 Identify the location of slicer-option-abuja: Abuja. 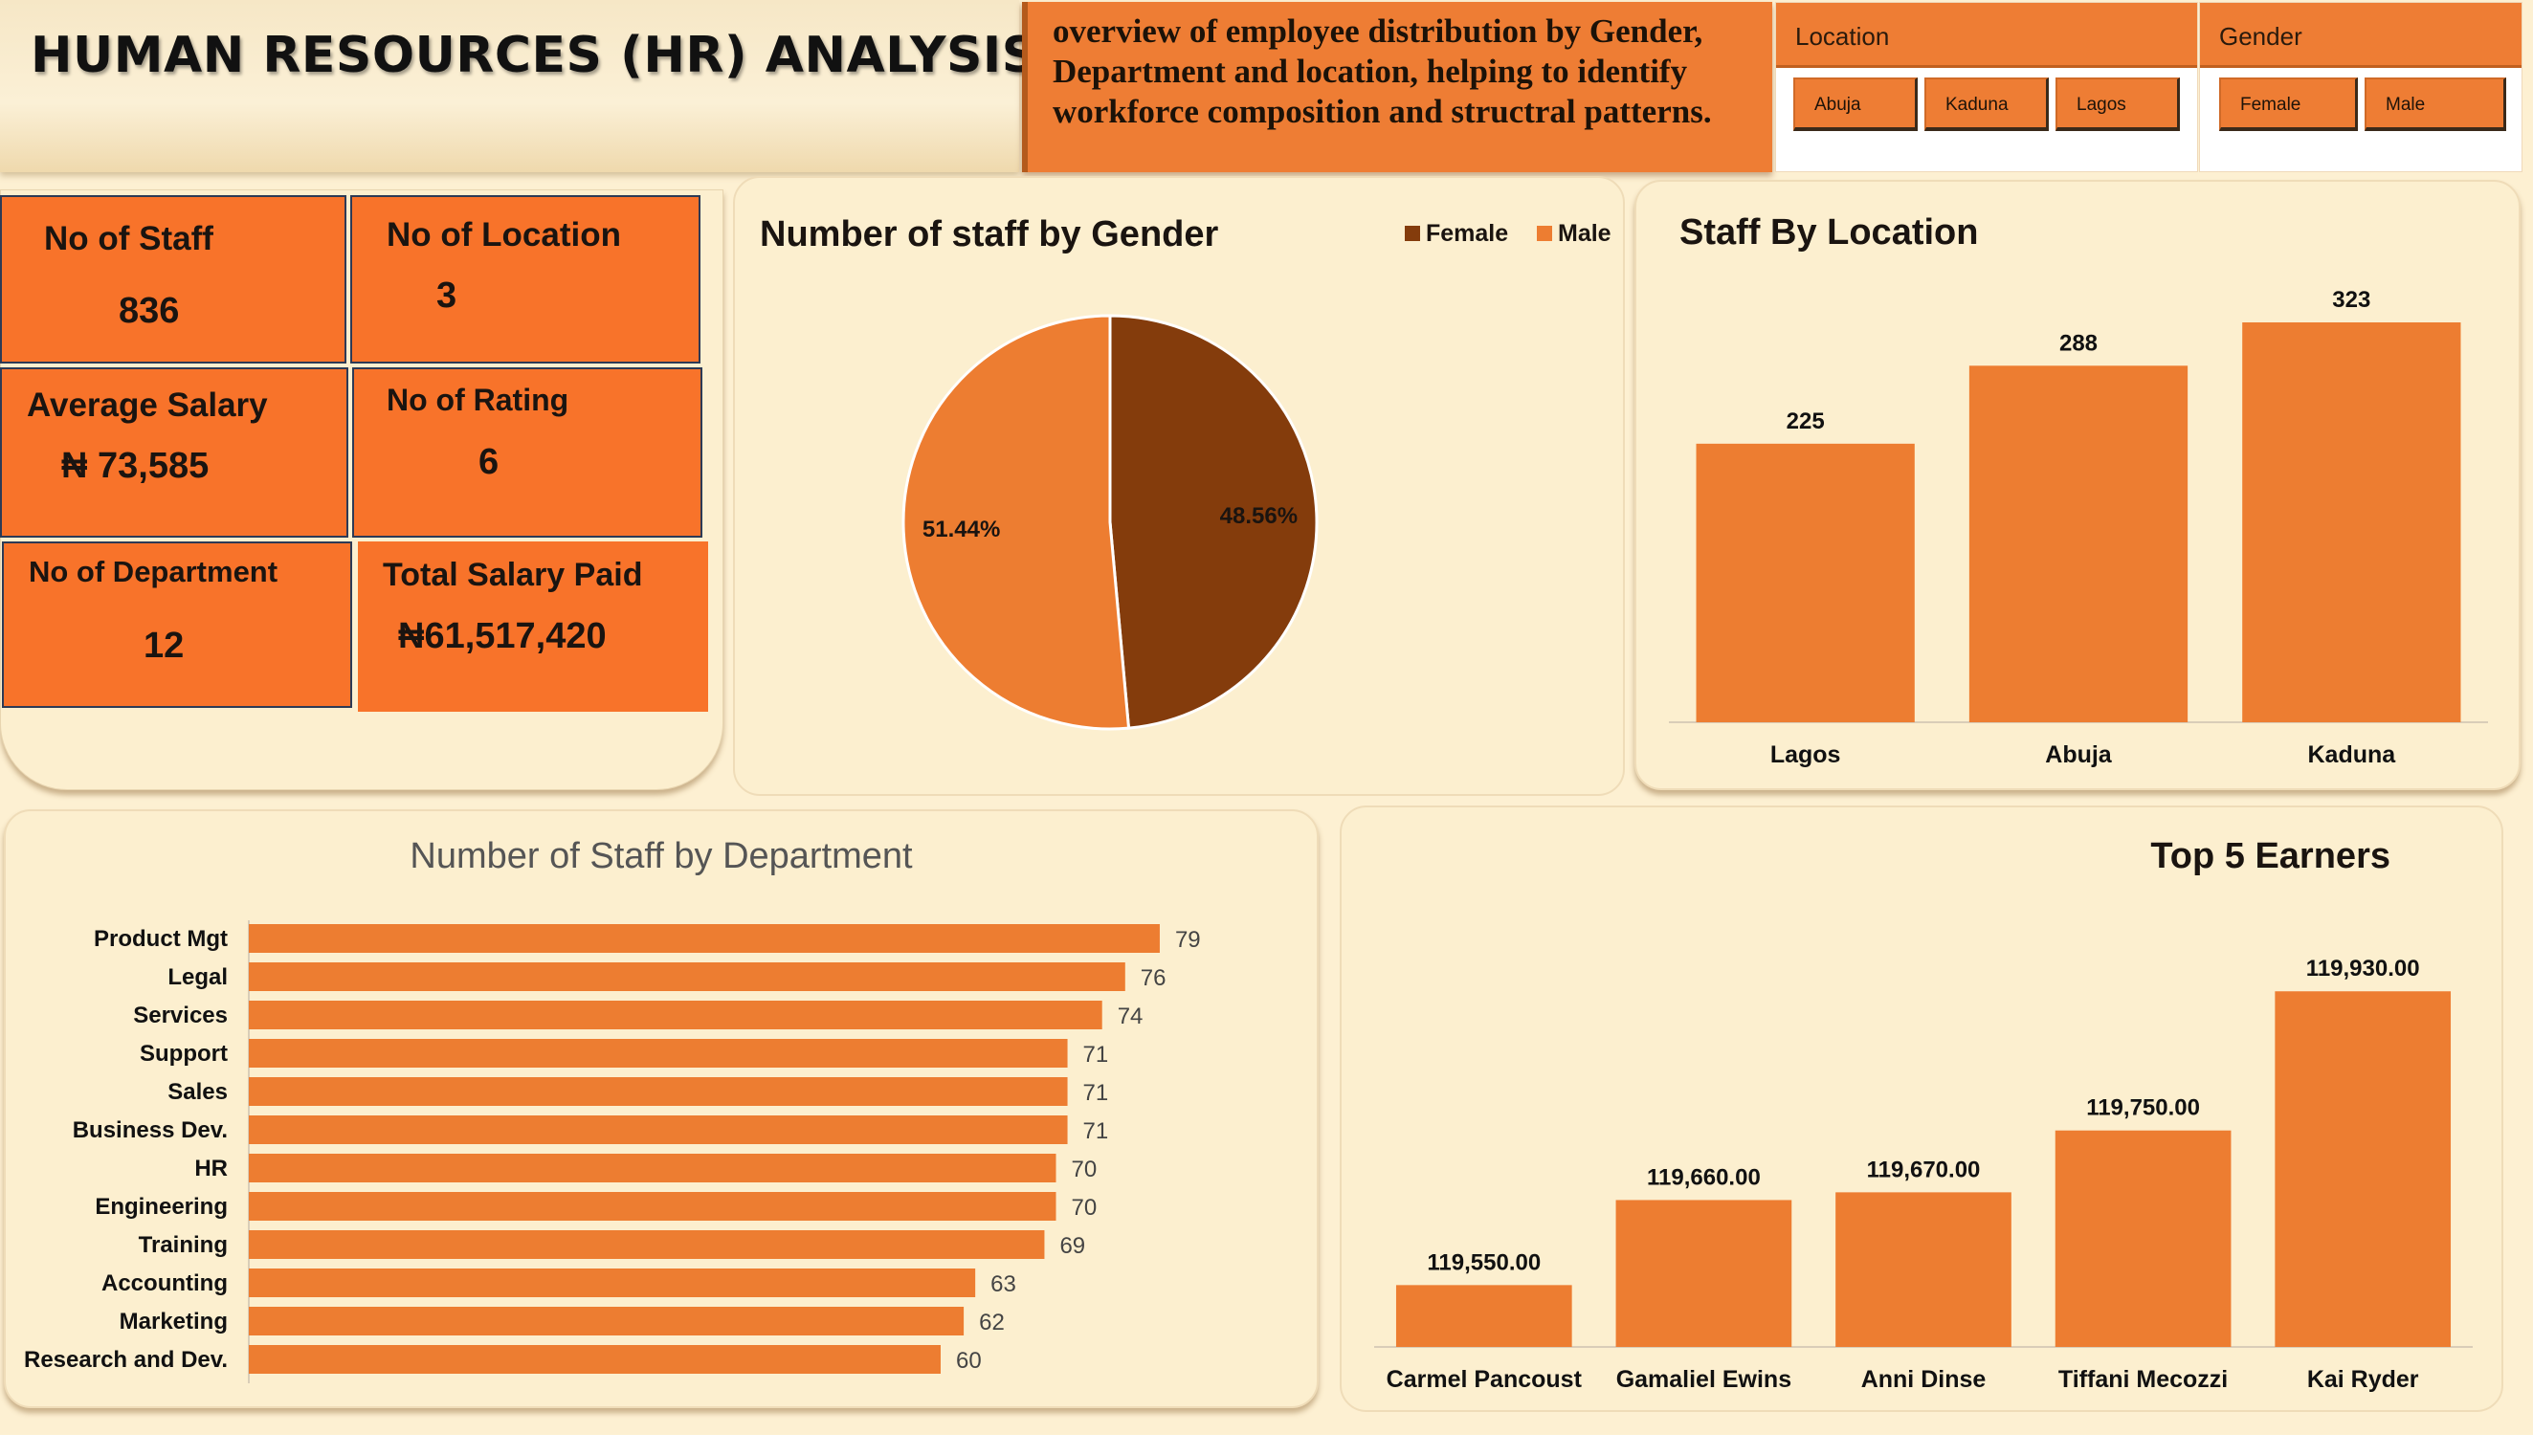
(1855, 104).